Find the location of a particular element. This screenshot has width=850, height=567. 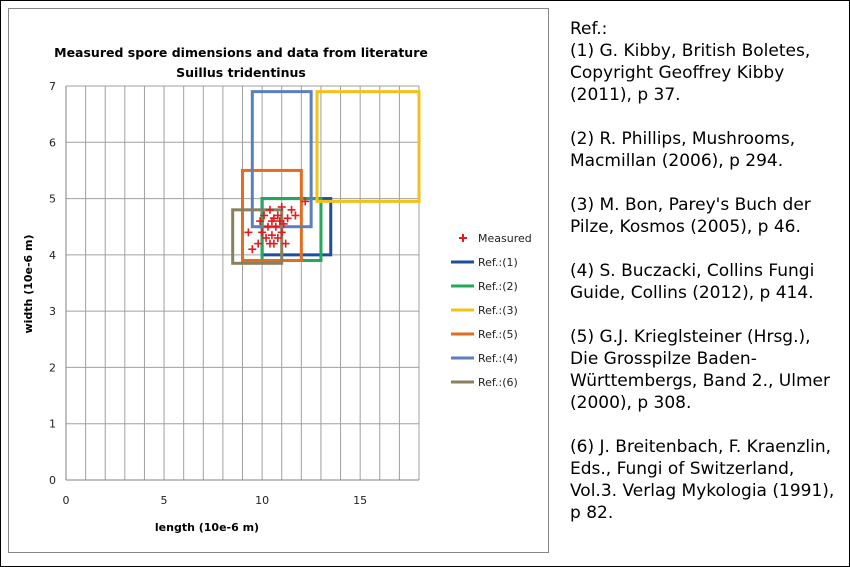

y-tick-label: 6 is located at coordinates (52, 142).